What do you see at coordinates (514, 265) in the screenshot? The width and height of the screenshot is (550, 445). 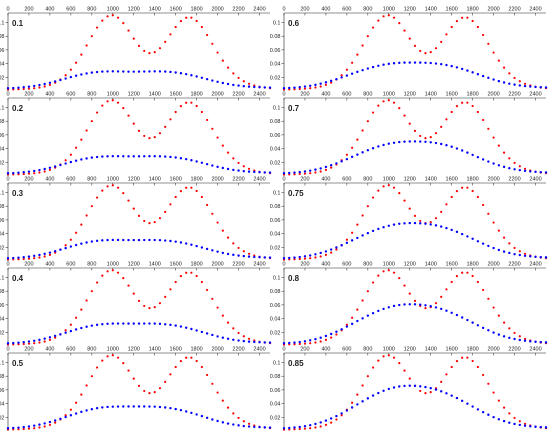 I see `x-tick-label: 2200` at bounding box center [514, 265].